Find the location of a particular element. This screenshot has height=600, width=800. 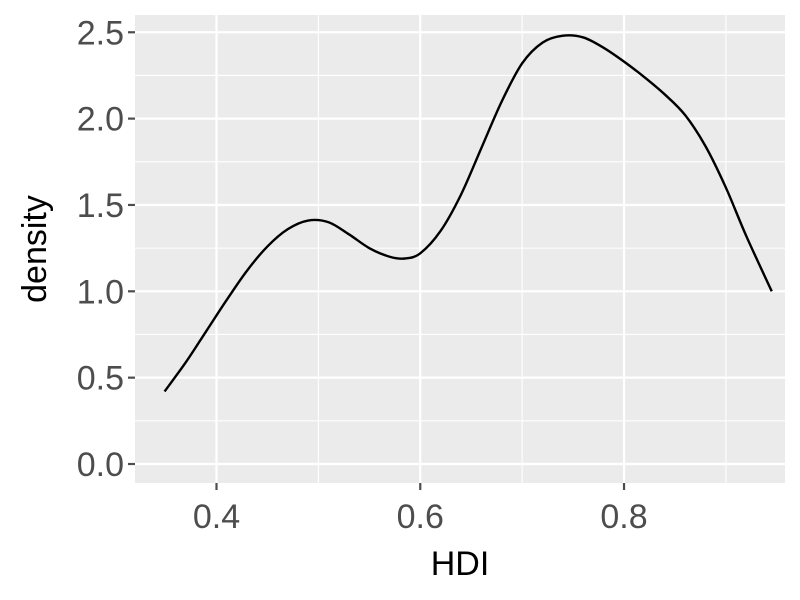

y-tick-label: 2.0 is located at coordinates (100, 120).